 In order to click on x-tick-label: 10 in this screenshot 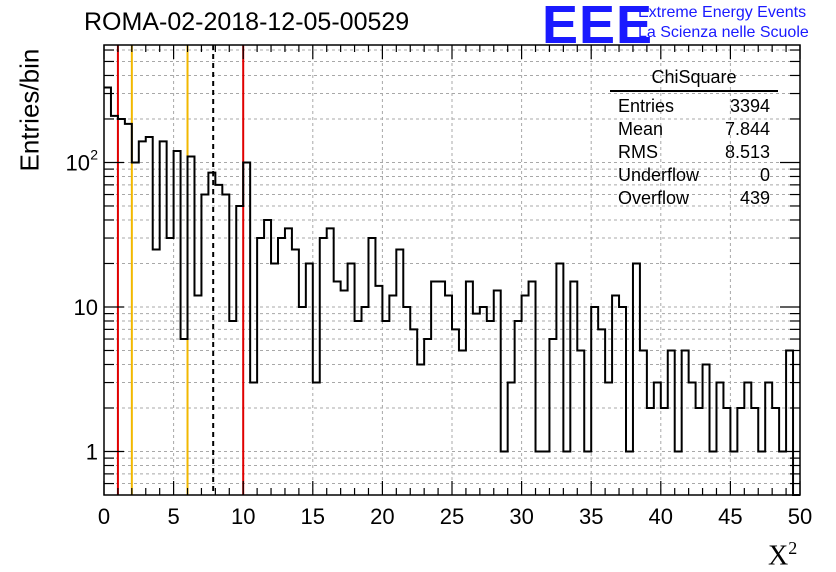, I will do `click(243, 516)`.